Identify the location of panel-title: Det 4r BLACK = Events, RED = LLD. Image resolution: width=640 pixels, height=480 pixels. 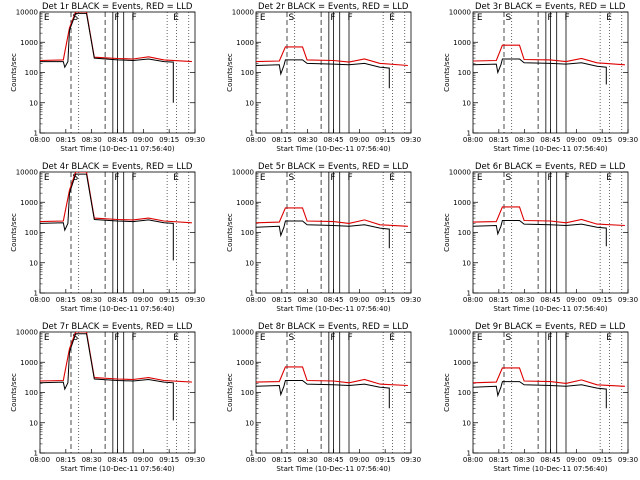
(117, 167).